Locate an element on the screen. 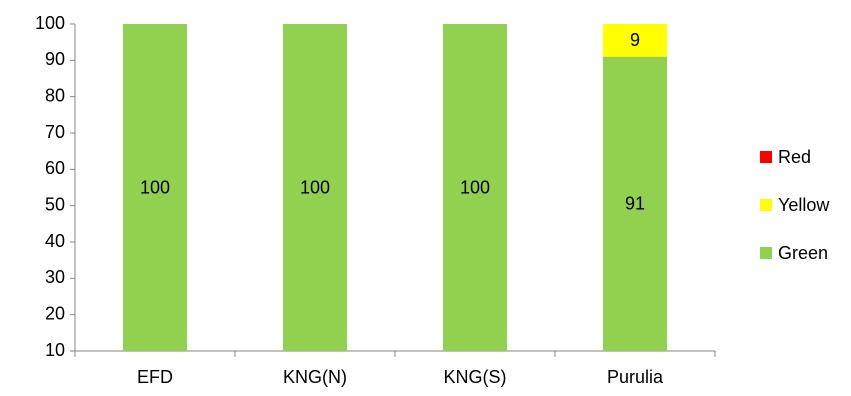 The width and height of the screenshot is (851, 396). y-tick-label: 20 is located at coordinates (55, 313).